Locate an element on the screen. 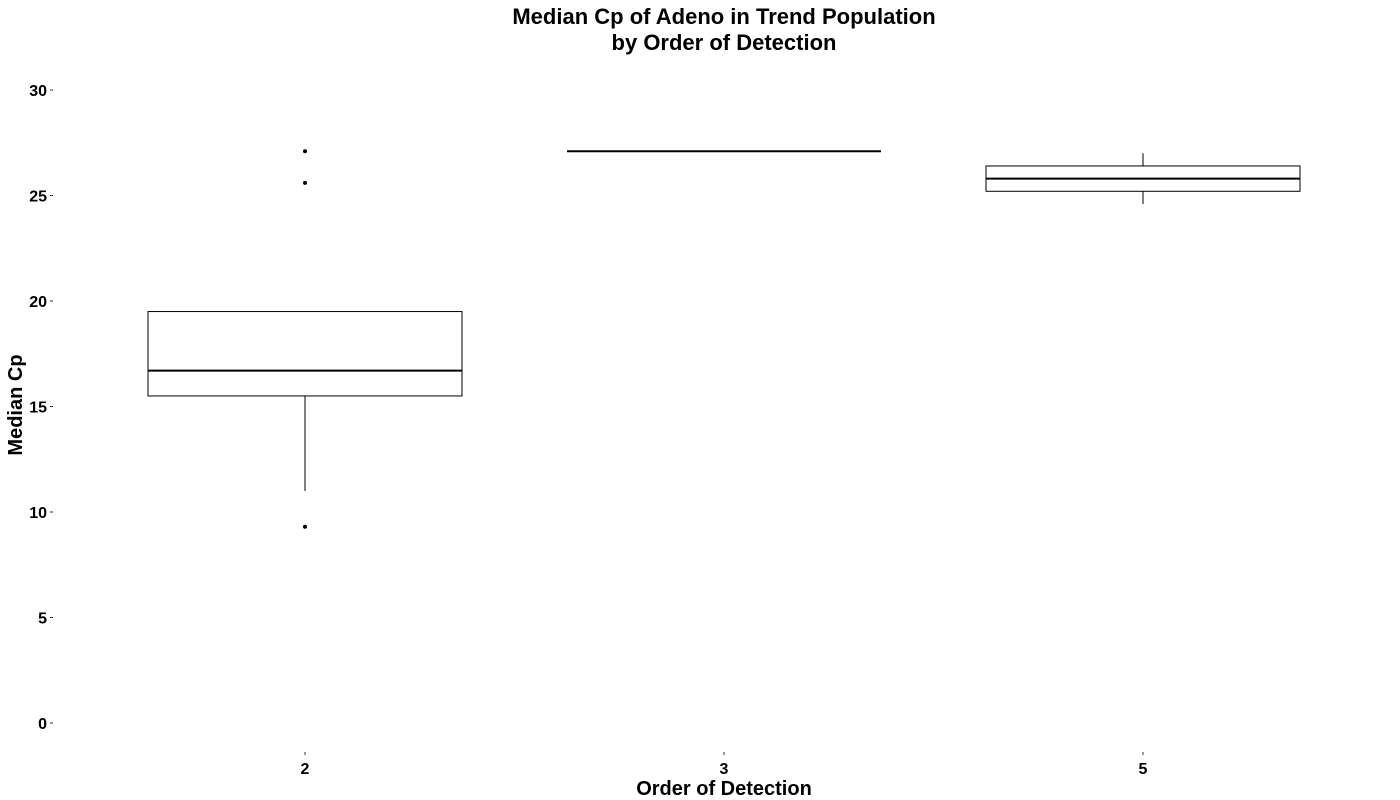 This screenshot has width=1400, height=800. y-tick-label: 30 is located at coordinates (38, 91).